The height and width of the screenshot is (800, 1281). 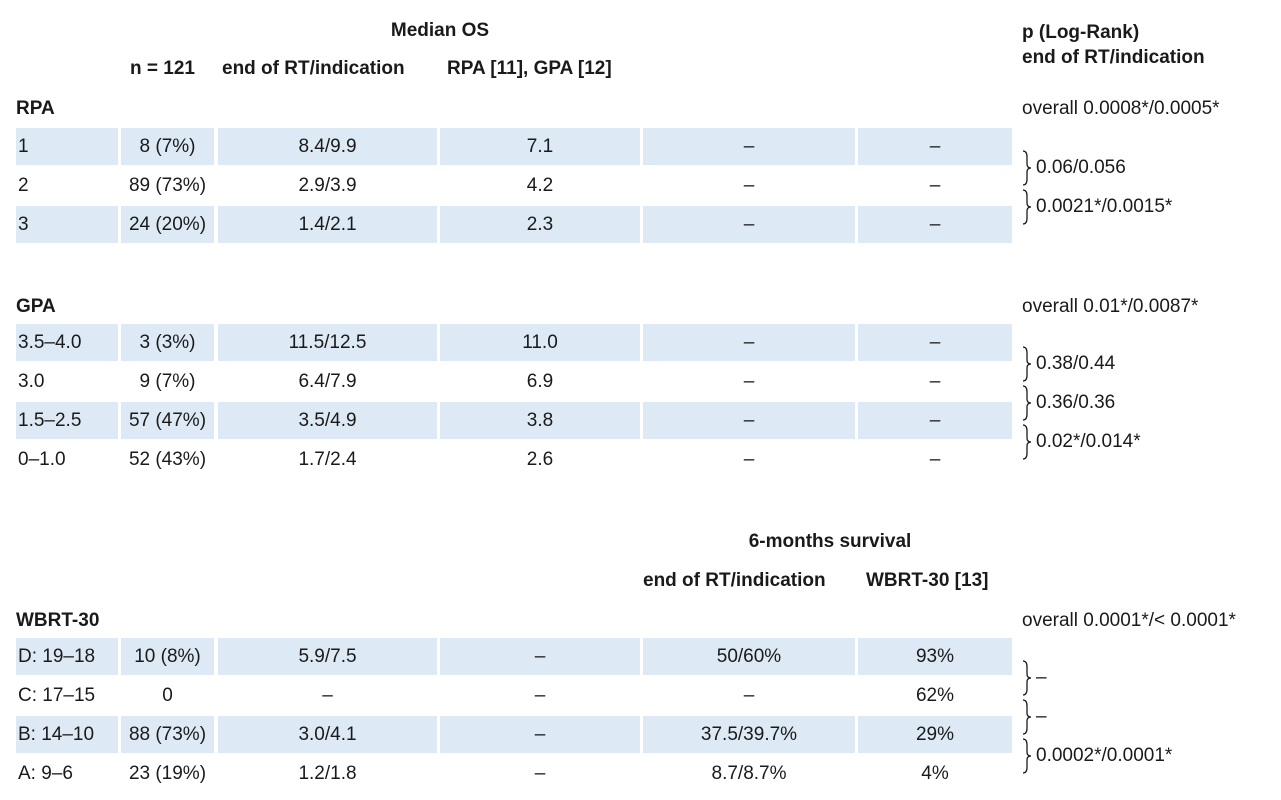 What do you see at coordinates (42, 459) in the screenshot?
I see `gpa-cell-label: 0–1.0` at bounding box center [42, 459].